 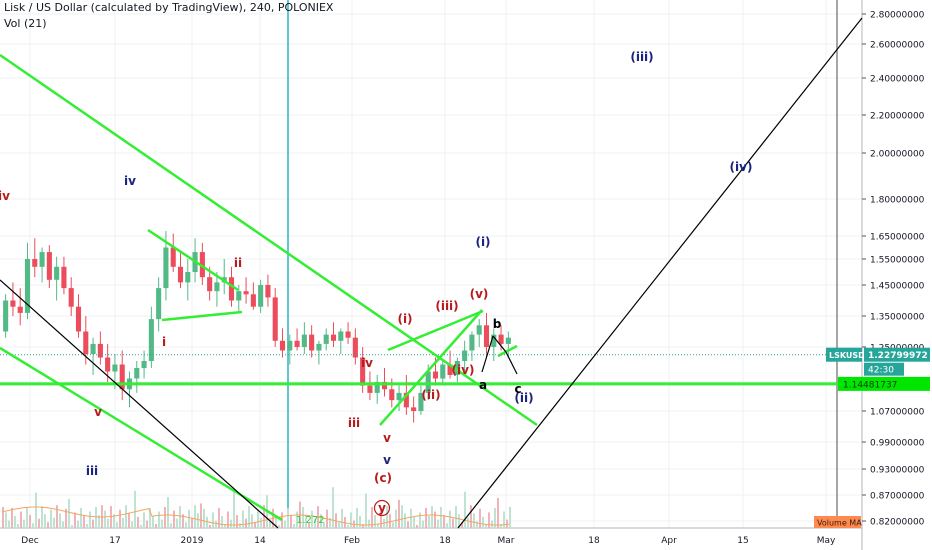 What do you see at coordinates (870, 385) in the screenshot?
I see `hline-badge-value: 1.14481737` at bounding box center [870, 385].